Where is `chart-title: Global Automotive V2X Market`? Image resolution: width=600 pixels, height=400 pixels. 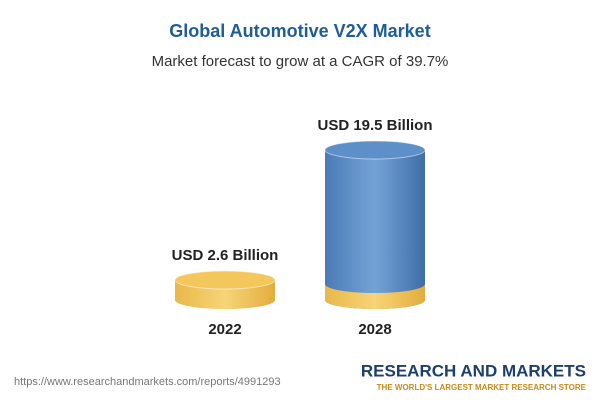 chart-title: Global Automotive V2X Market is located at coordinates (299, 31).